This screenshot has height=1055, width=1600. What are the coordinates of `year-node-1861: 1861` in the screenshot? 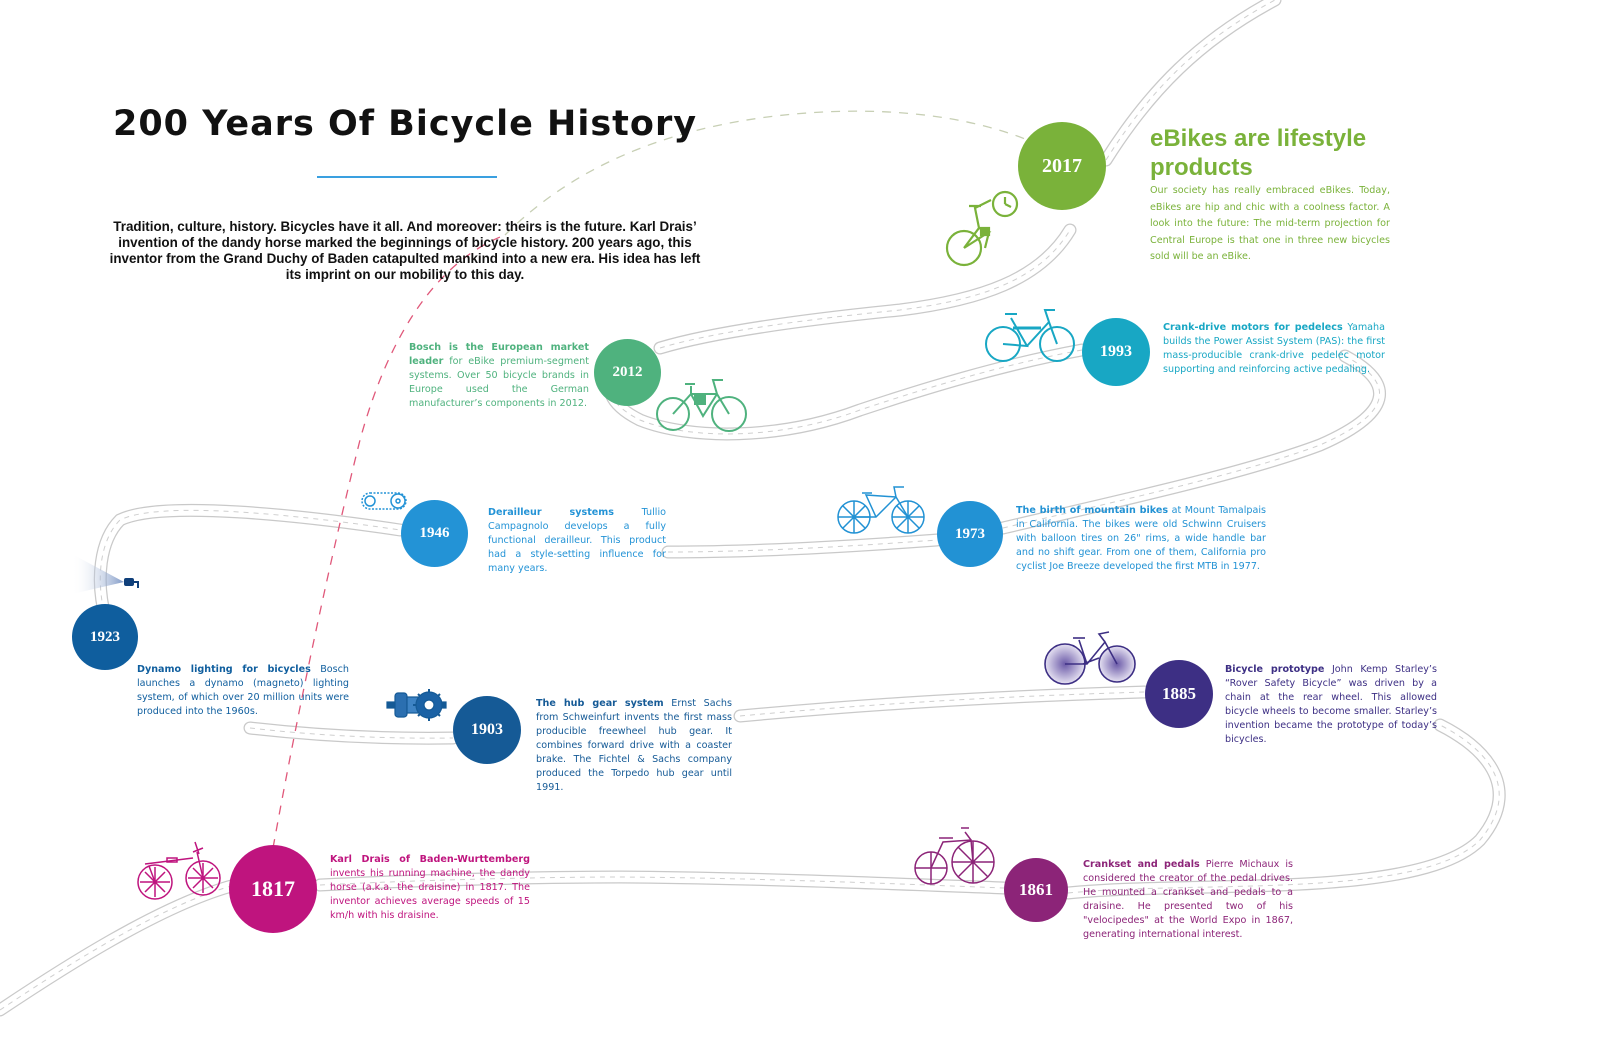 It's located at (1036, 890).